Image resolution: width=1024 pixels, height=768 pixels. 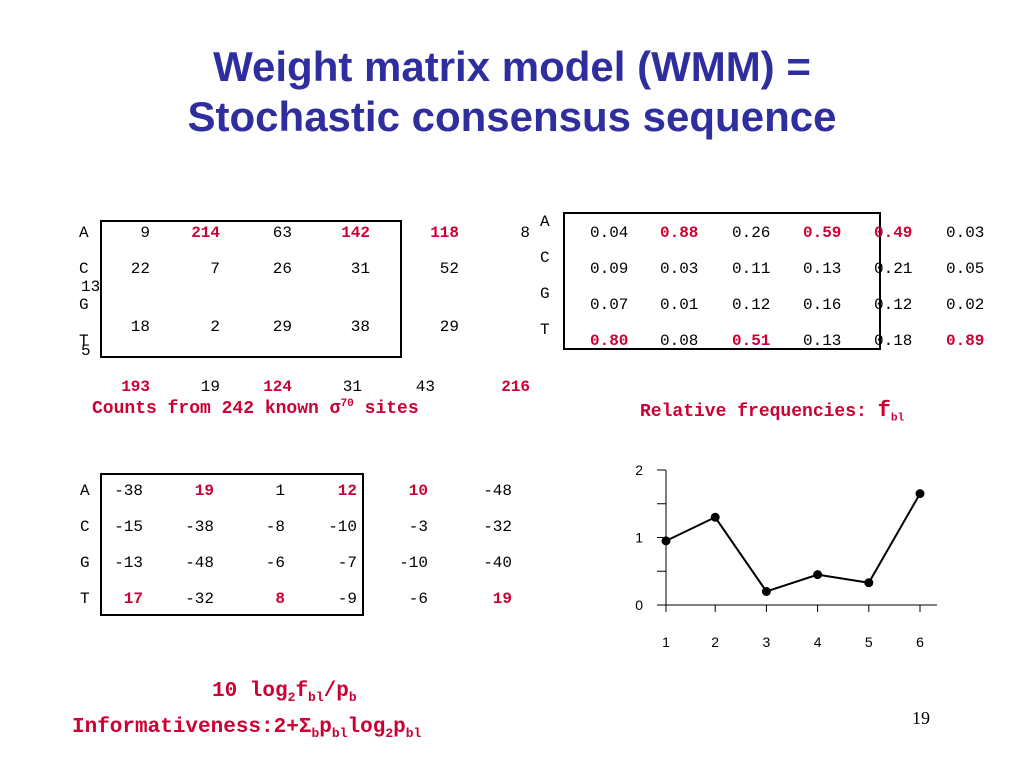 I want to click on series-line, so click(x=793, y=543).